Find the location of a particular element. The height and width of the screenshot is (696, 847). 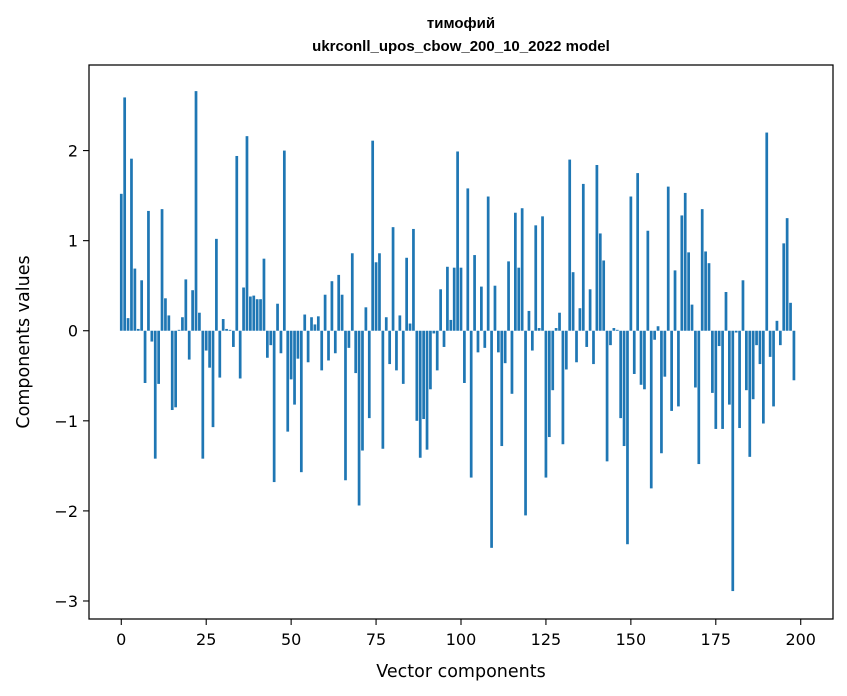

x-axis-label: Vector components is located at coordinates (460, 672).